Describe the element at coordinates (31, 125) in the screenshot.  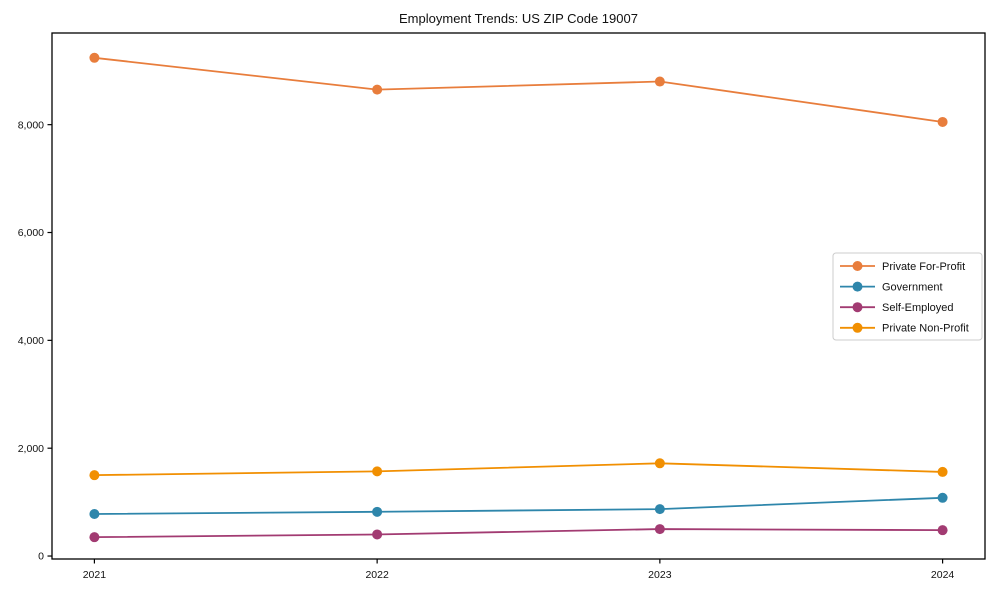
I see `y-axis-tick-label: 8,000` at that location.